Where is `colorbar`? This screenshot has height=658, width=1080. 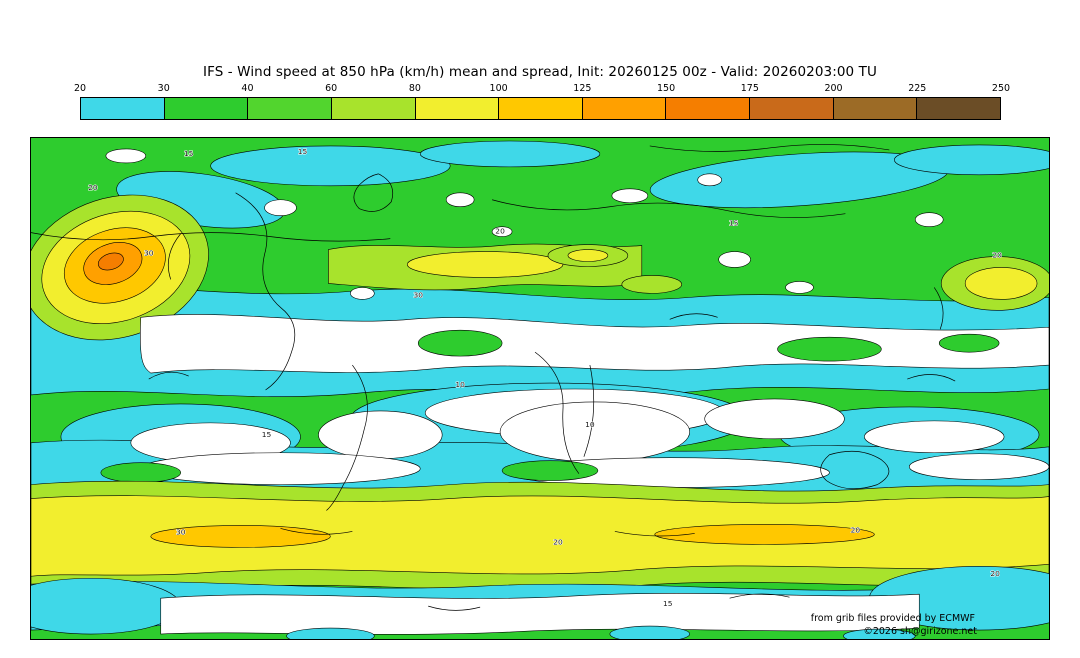 colorbar is located at coordinates (540, 108).